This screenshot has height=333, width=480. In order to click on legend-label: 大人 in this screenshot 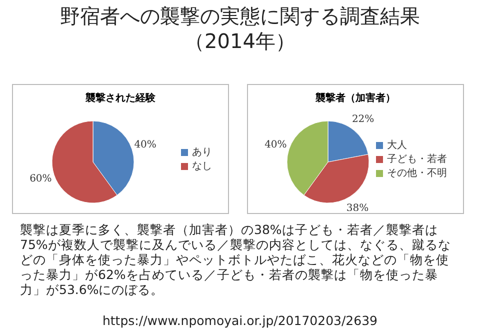, I will do `click(397, 145)`.